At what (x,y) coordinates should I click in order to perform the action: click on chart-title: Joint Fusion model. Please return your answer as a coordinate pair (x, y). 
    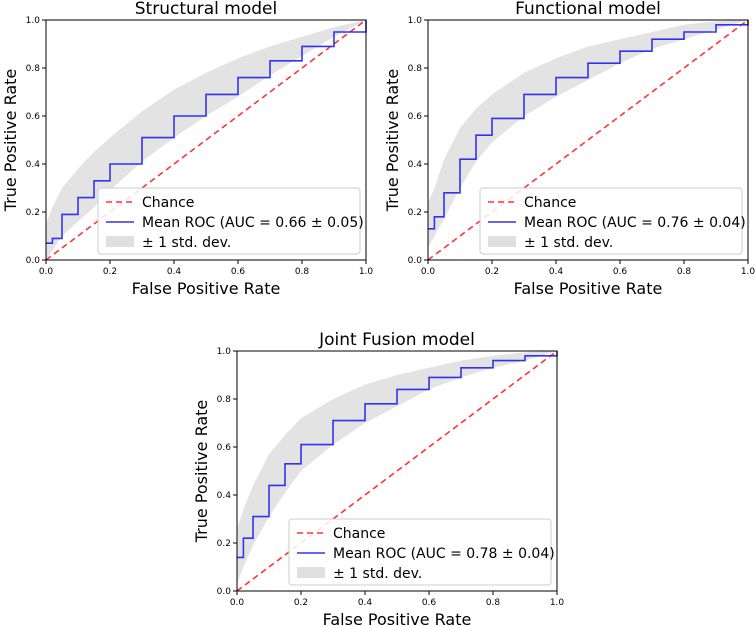
    Looking at the image, I should click on (396, 340).